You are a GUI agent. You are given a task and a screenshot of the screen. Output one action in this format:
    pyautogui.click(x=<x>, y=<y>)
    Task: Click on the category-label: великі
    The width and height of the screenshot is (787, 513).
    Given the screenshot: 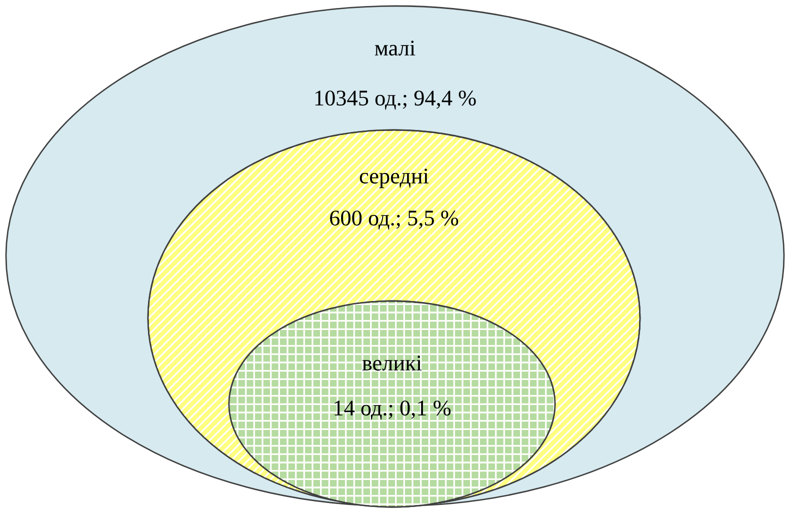 What is the action you would take?
    pyautogui.click(x=392, y=363)
    